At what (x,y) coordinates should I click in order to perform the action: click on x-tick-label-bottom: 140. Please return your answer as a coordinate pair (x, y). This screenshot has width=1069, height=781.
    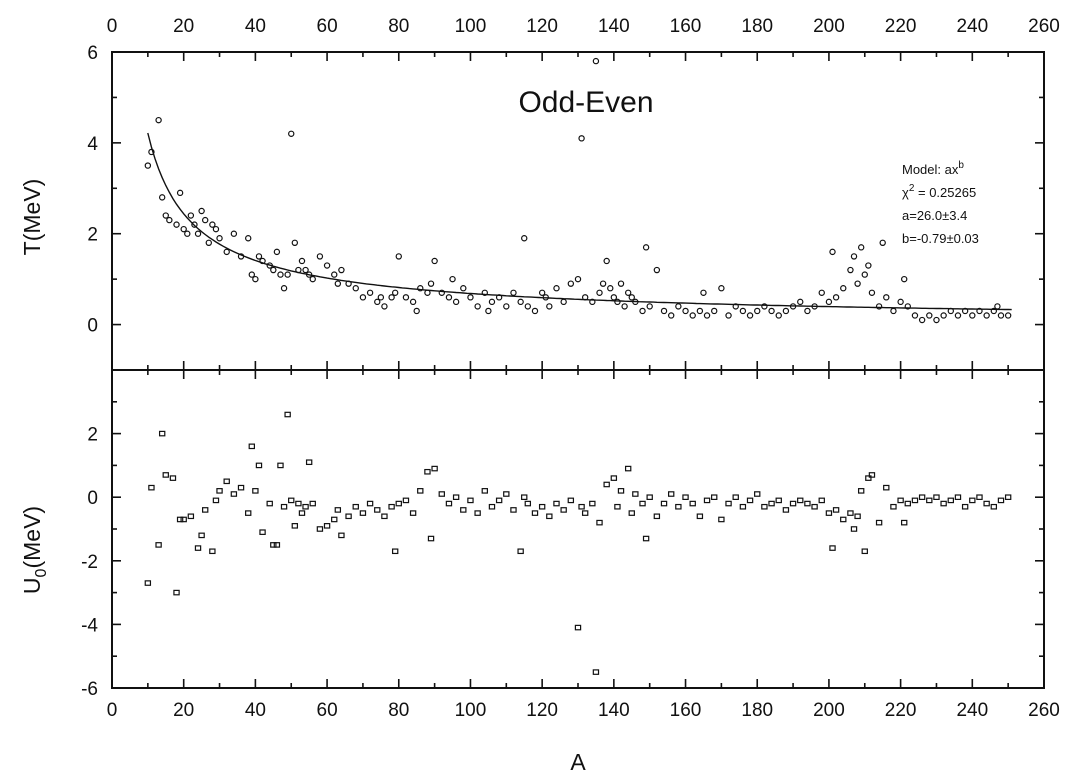
    Looking at the image, I should click on (614, 710).